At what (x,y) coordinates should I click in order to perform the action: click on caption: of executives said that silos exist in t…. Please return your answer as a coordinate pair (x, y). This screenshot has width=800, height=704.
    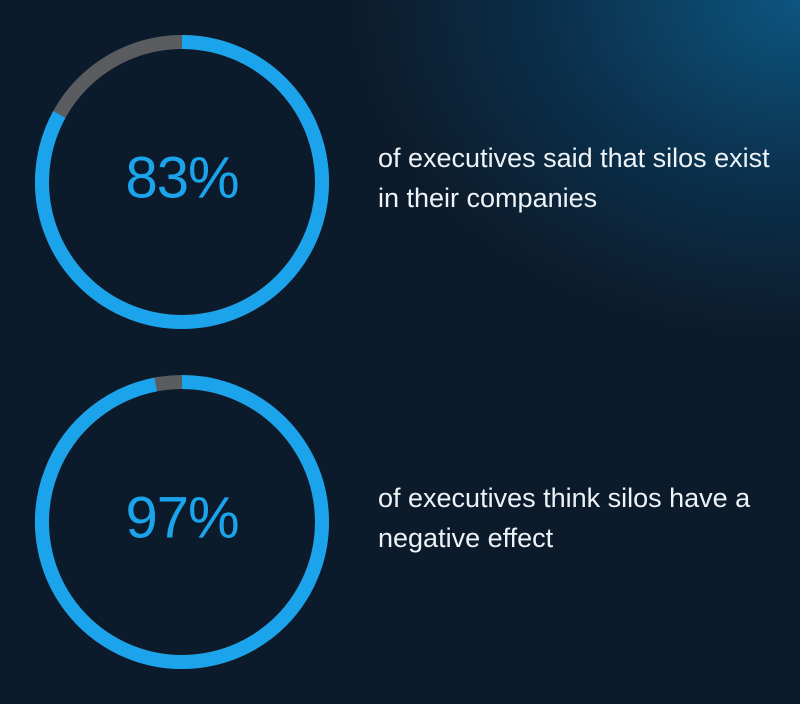
    Looking at the image, I should click on (574, 178).